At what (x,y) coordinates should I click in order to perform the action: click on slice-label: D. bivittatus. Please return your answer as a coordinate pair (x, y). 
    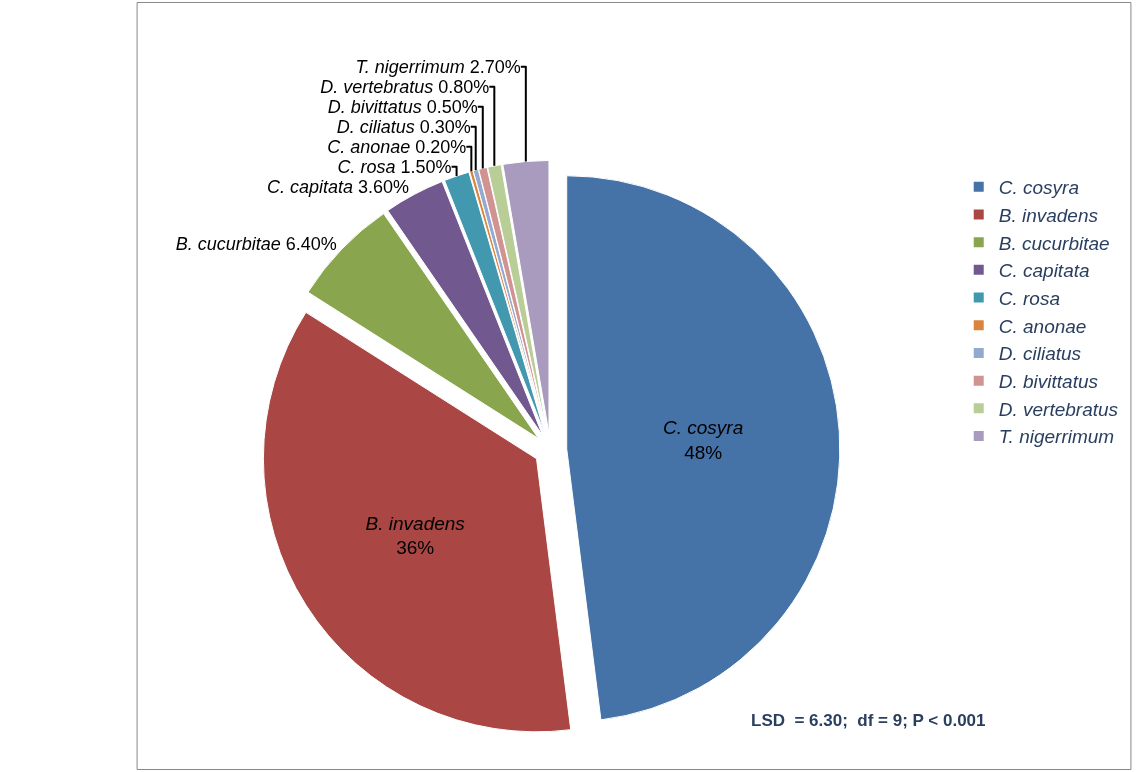
    Looking at the image, I should click on (374, 106).